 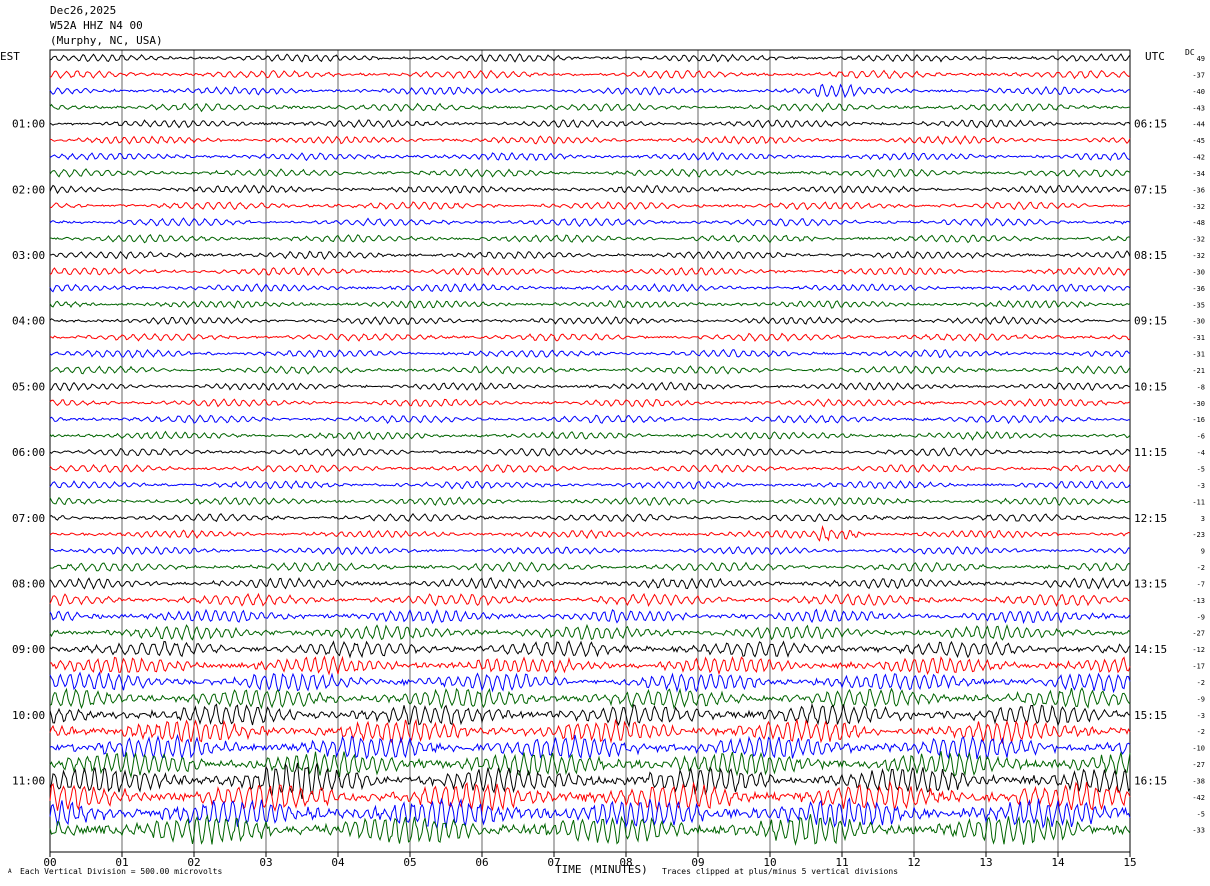 What do you see at coordinates (193, 862) in the screenshot?
I see `x-tick-label: 02` at bounding box center [193, 862].